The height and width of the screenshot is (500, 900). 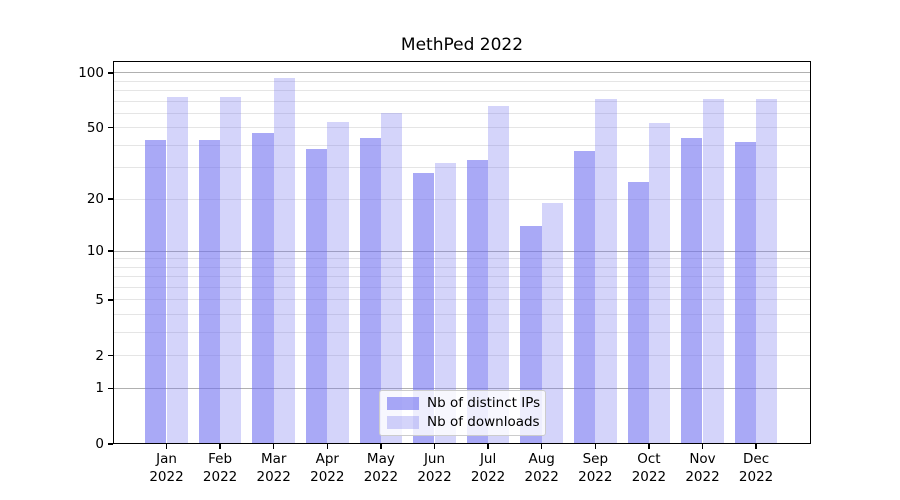 I want to click on x-tick-mark-apr-2022, so click(x=327, y=446).